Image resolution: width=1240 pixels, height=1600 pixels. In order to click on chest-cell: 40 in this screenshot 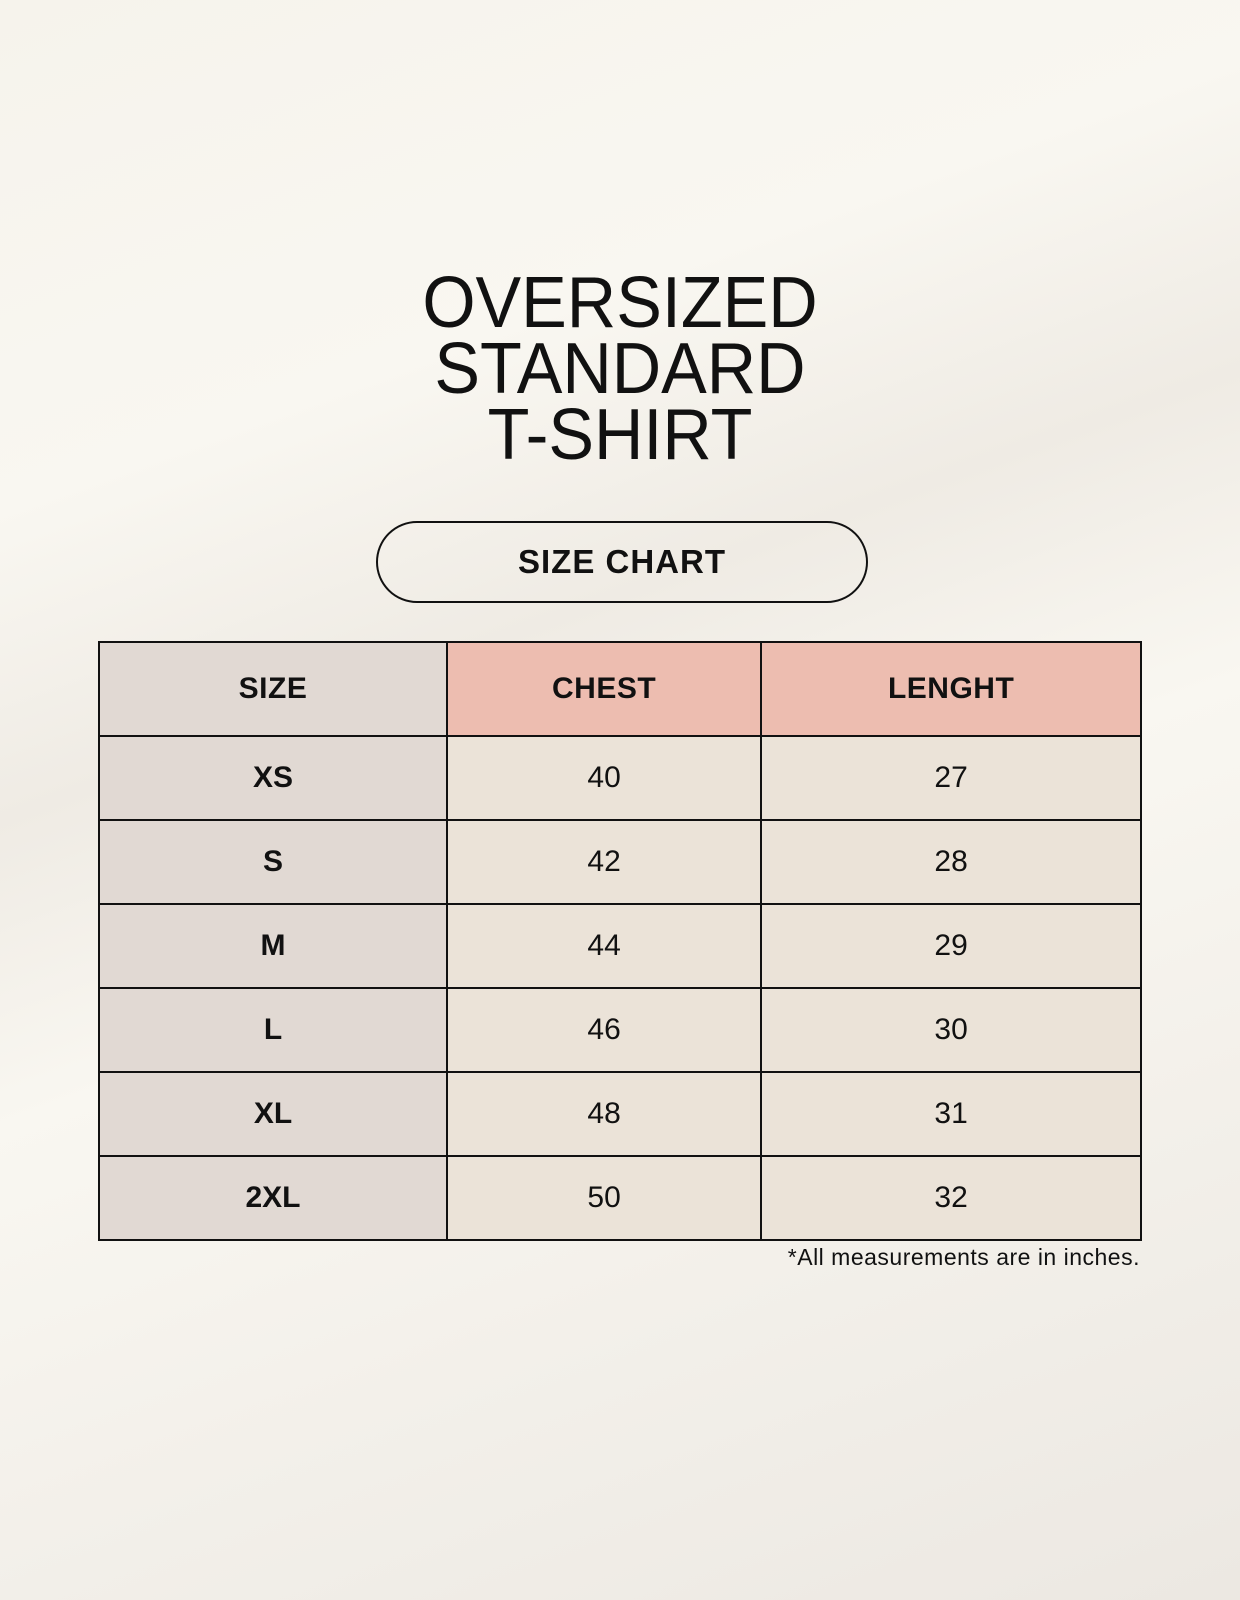, I will do `click(604, 778)`.